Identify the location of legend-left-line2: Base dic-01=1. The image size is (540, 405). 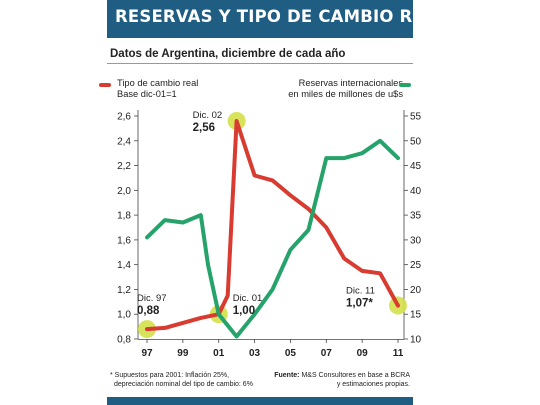
(147, 94).